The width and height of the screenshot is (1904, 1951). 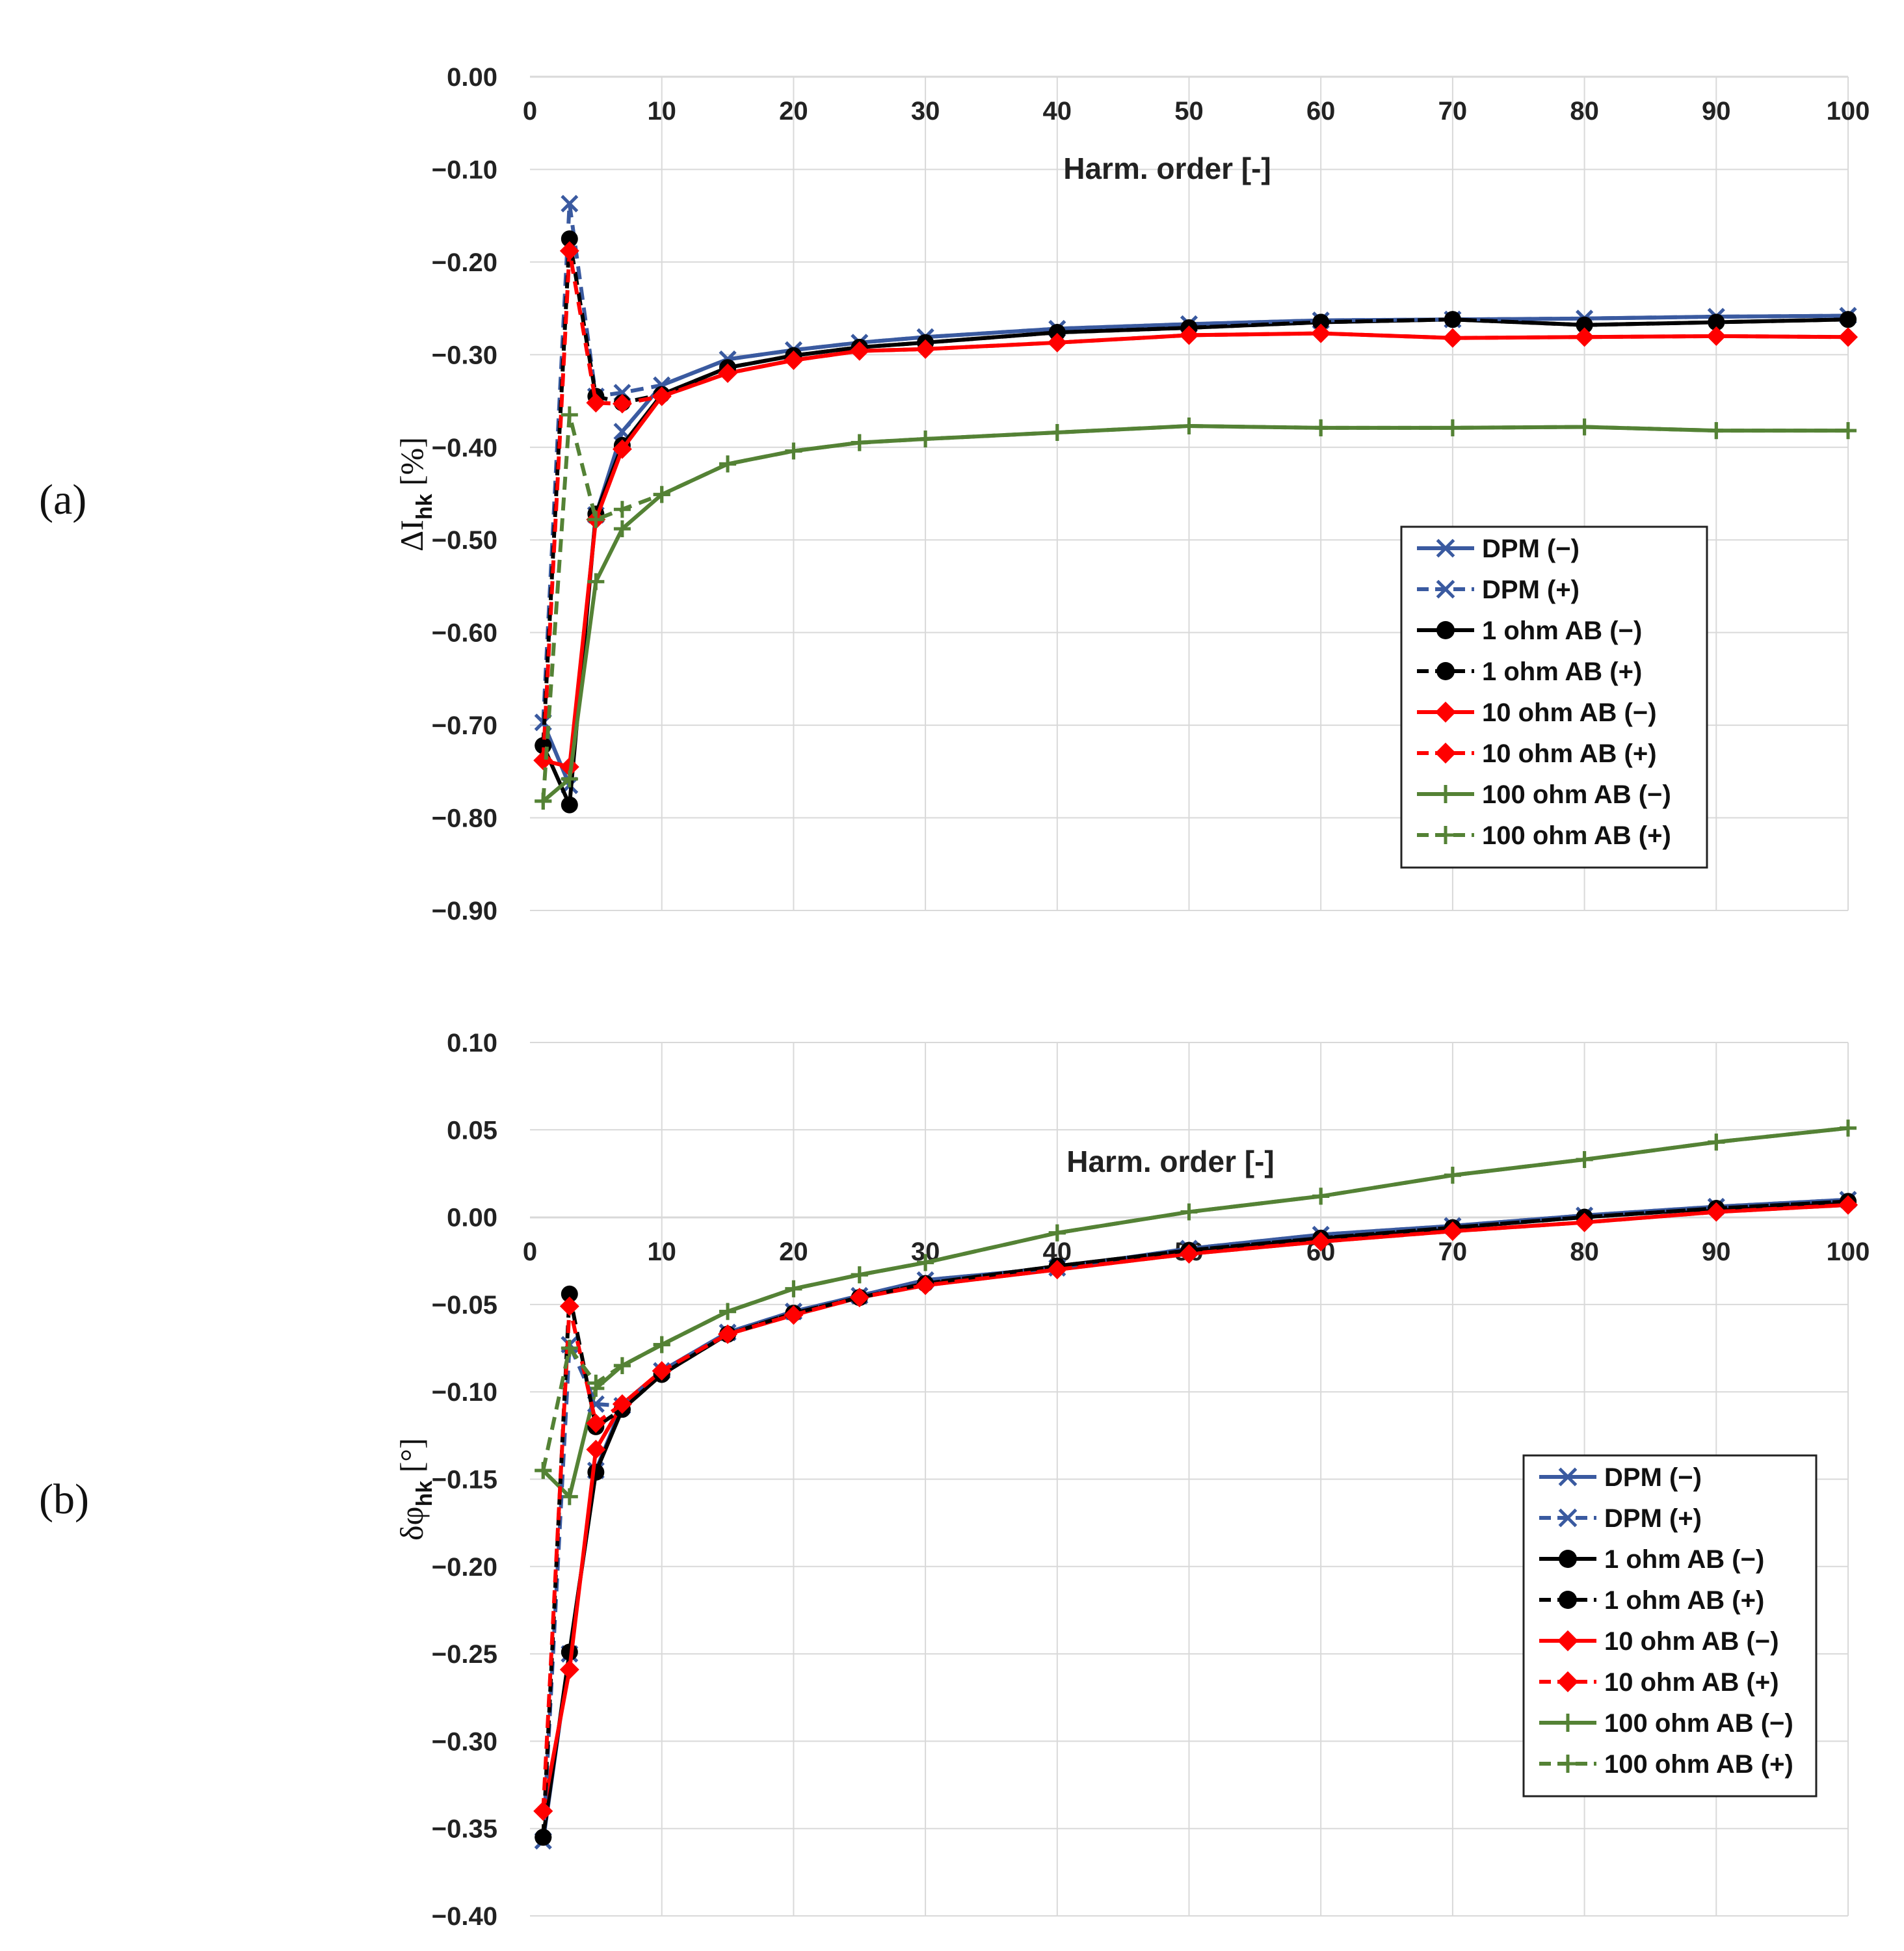 What do you see at coordinates (925, 111) in the screenshot?
I see `x-tick-label: 30` at bounding box center [925, 111].